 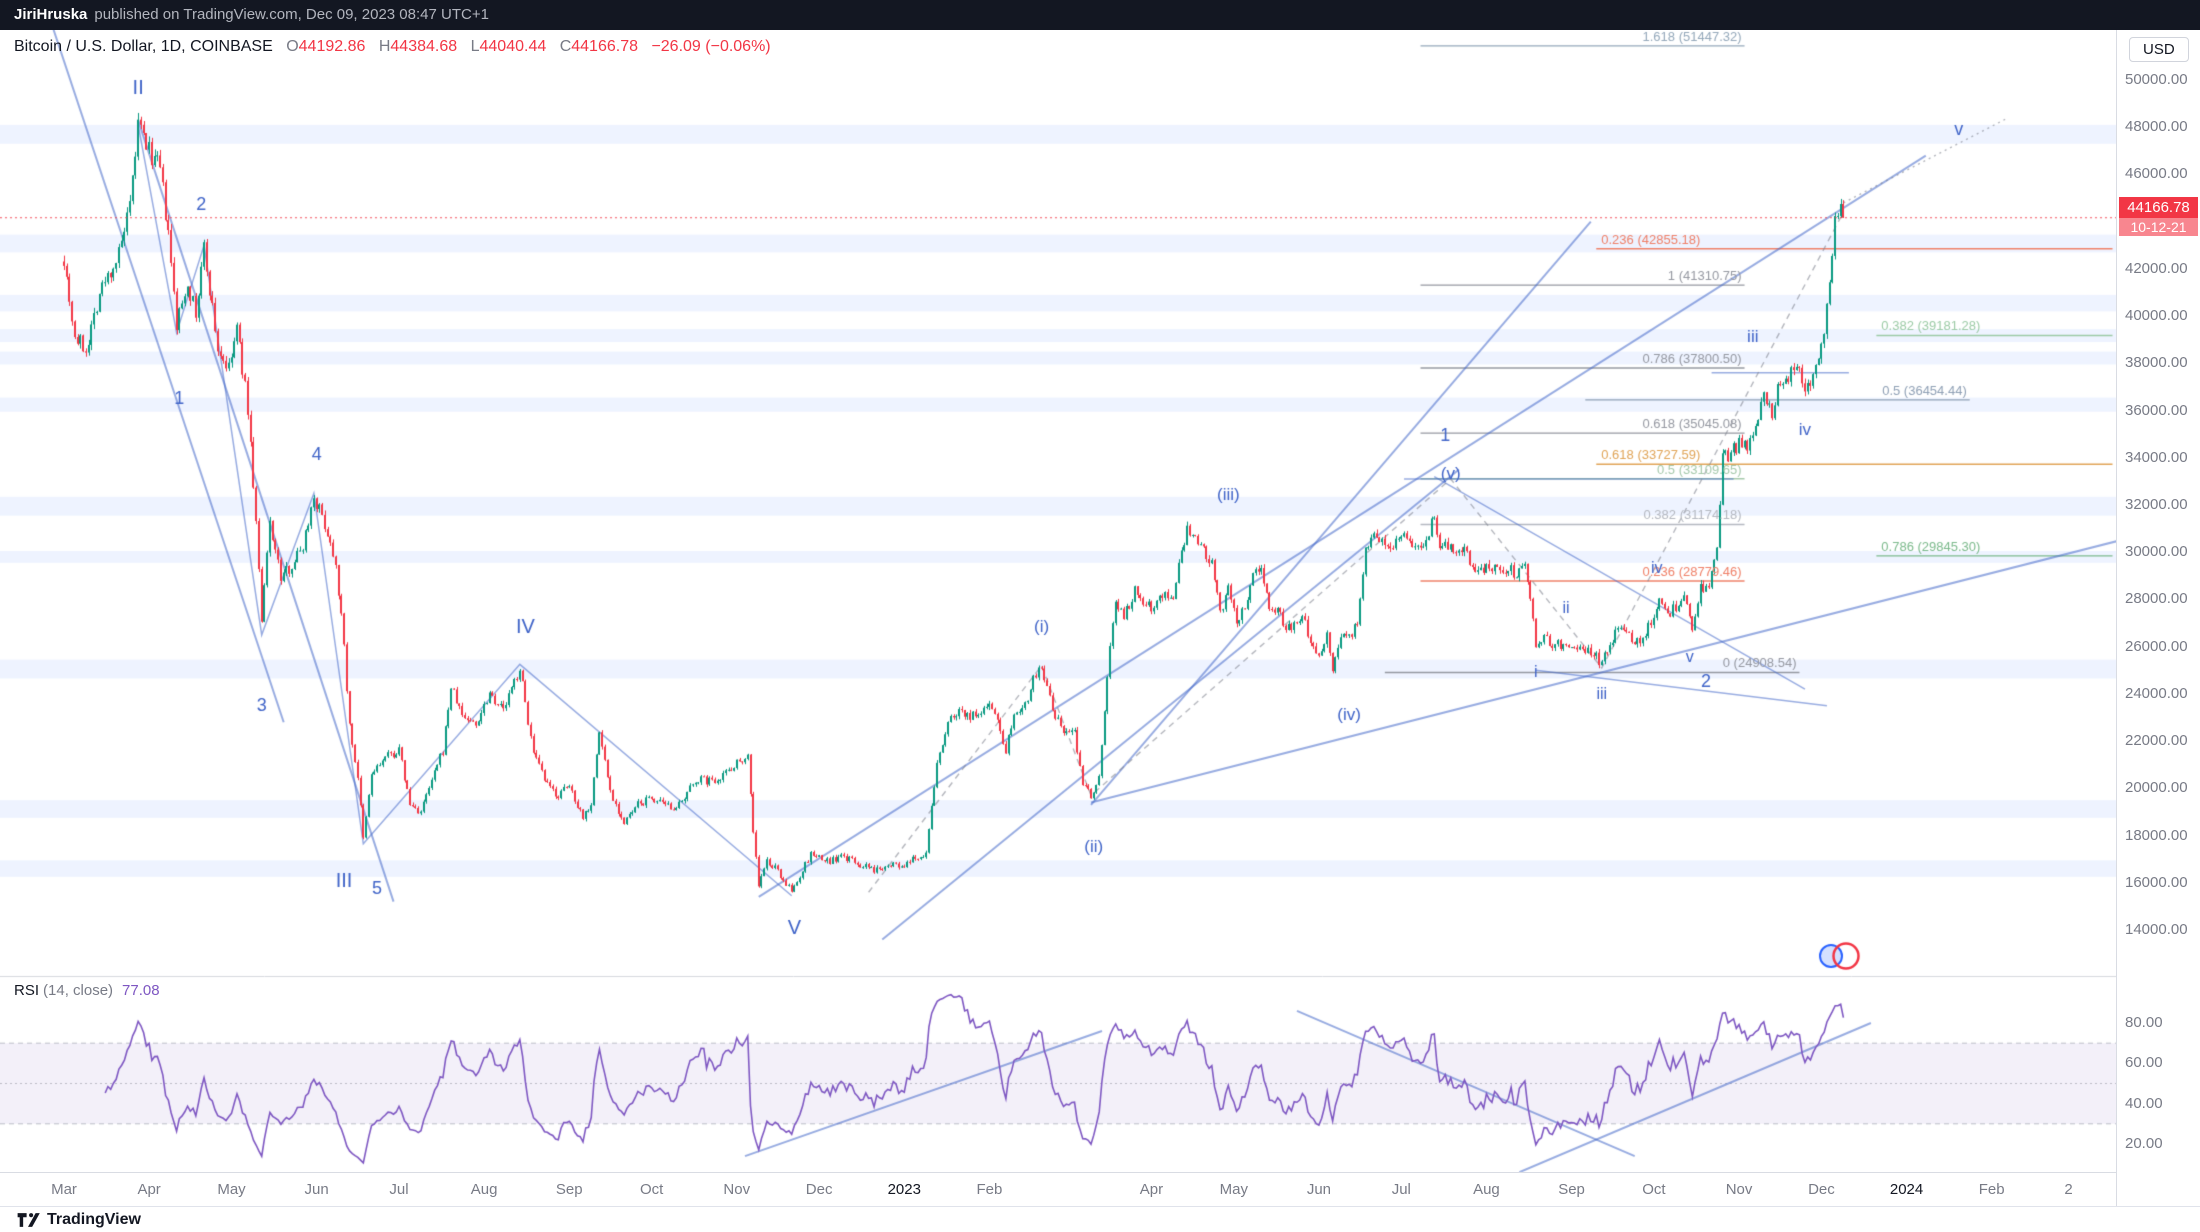 I want to click on price-tick-label: 42000.00, so click(x=2156, y=268).